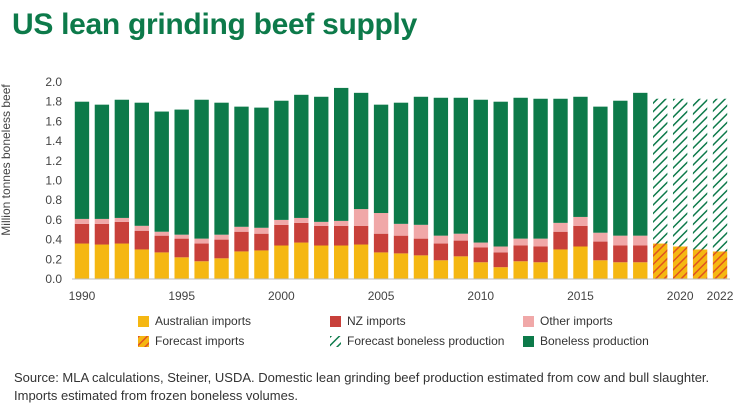 The width and height of the screenshot is (740, 413). What do you see at coordinates (401, 296) in the screenshot?
I see `x-axis: 1990 1995 2000 2005 2010 2015 2020 2022` at bounding box center [401, 296].